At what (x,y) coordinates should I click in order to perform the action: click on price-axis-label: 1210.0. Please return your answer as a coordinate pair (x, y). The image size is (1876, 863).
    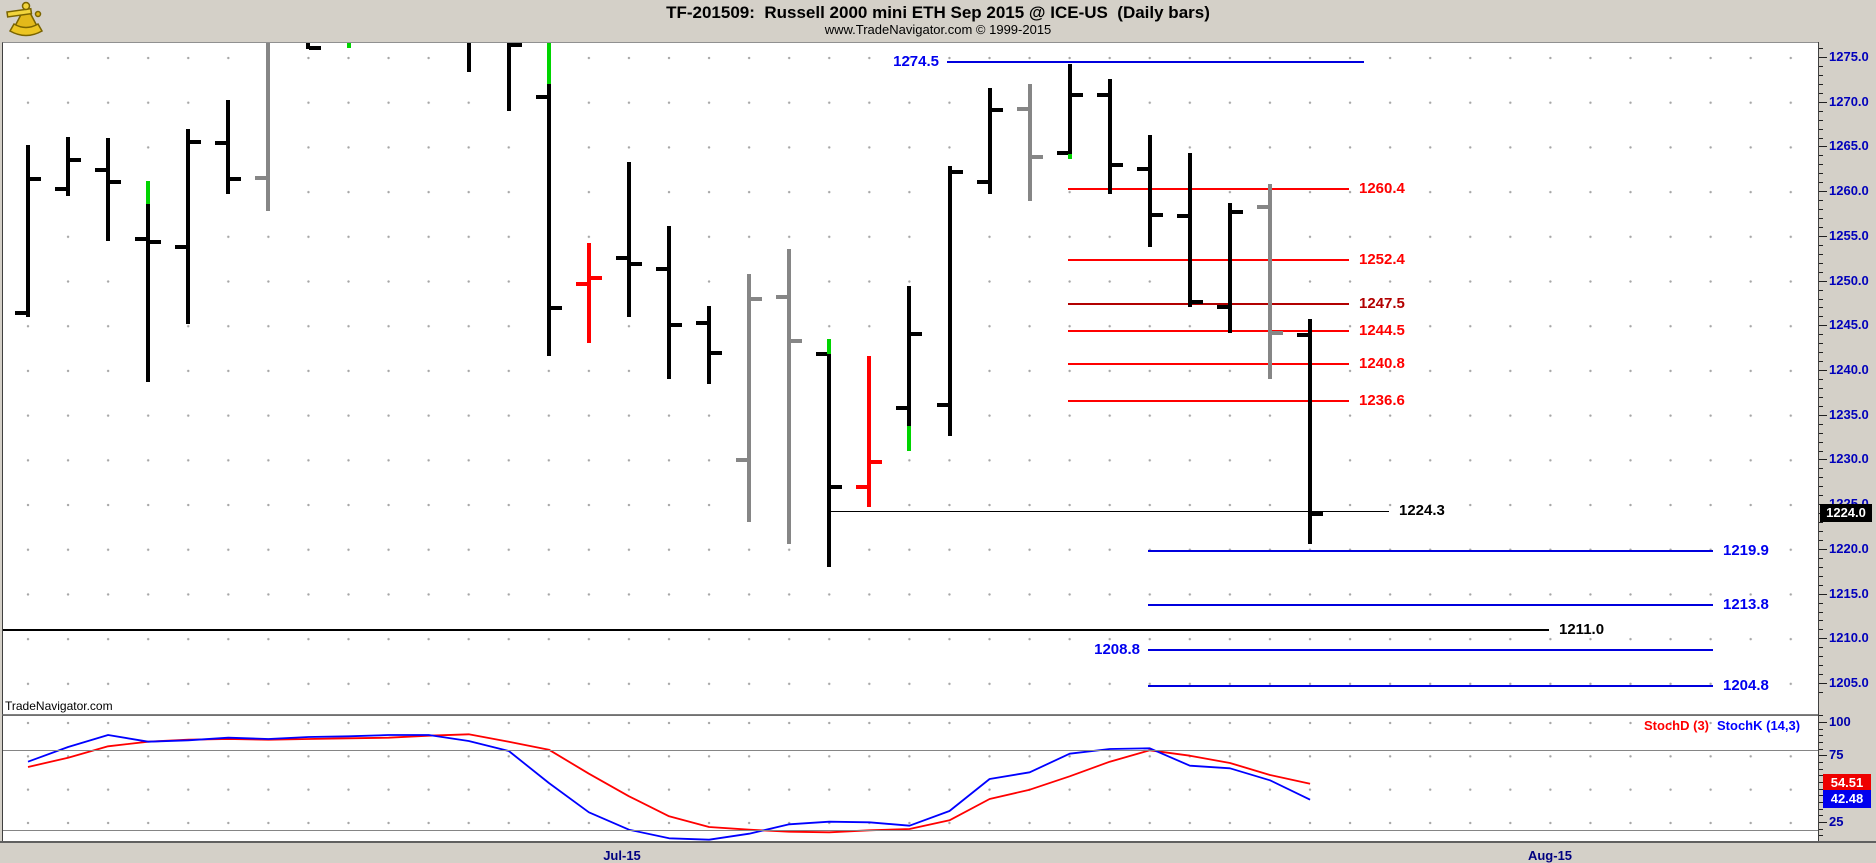
    Looking at the image, I should click on (1849, 638).